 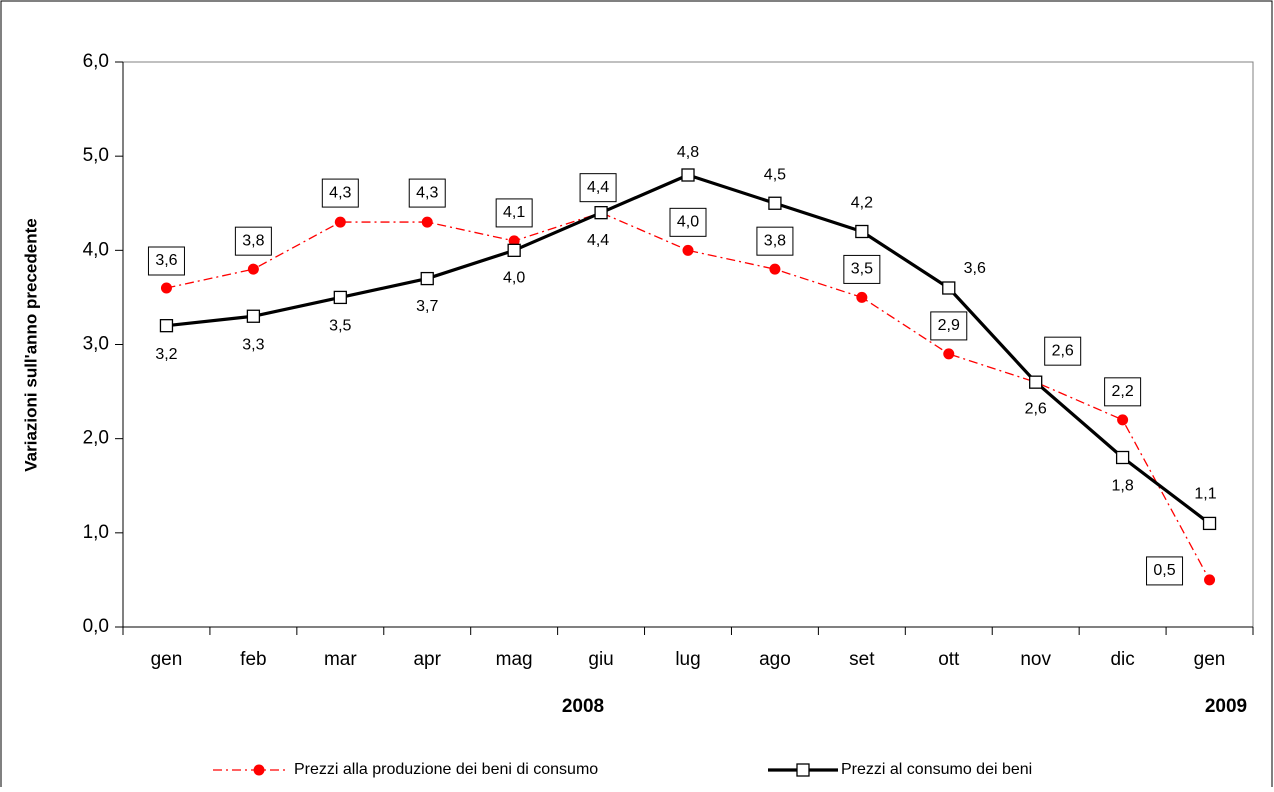 I want to click on data-label: 3,7, so click(x=427, y=306).